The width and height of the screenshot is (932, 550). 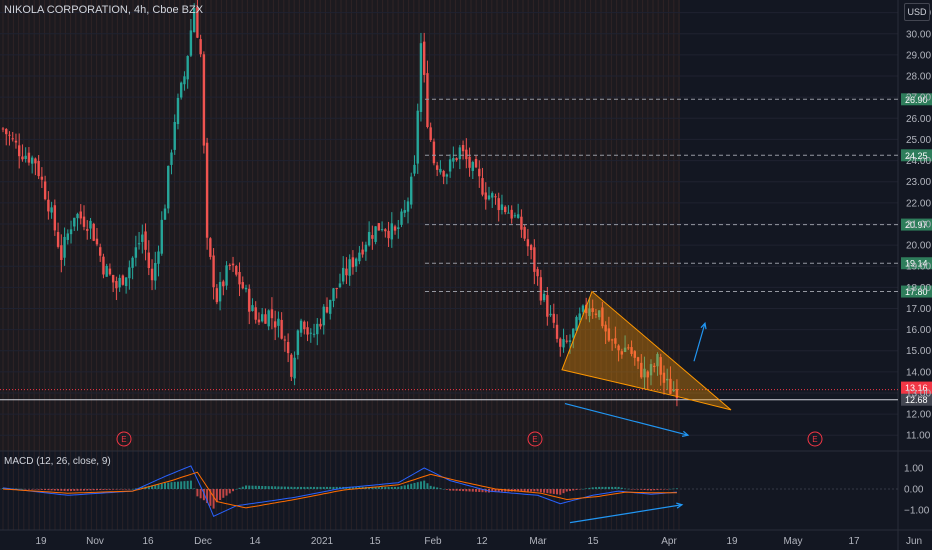 What do you see at coordinates (793, 541) in the screenshot?
I see `time-tick: May` at bounding box center [793, 541].